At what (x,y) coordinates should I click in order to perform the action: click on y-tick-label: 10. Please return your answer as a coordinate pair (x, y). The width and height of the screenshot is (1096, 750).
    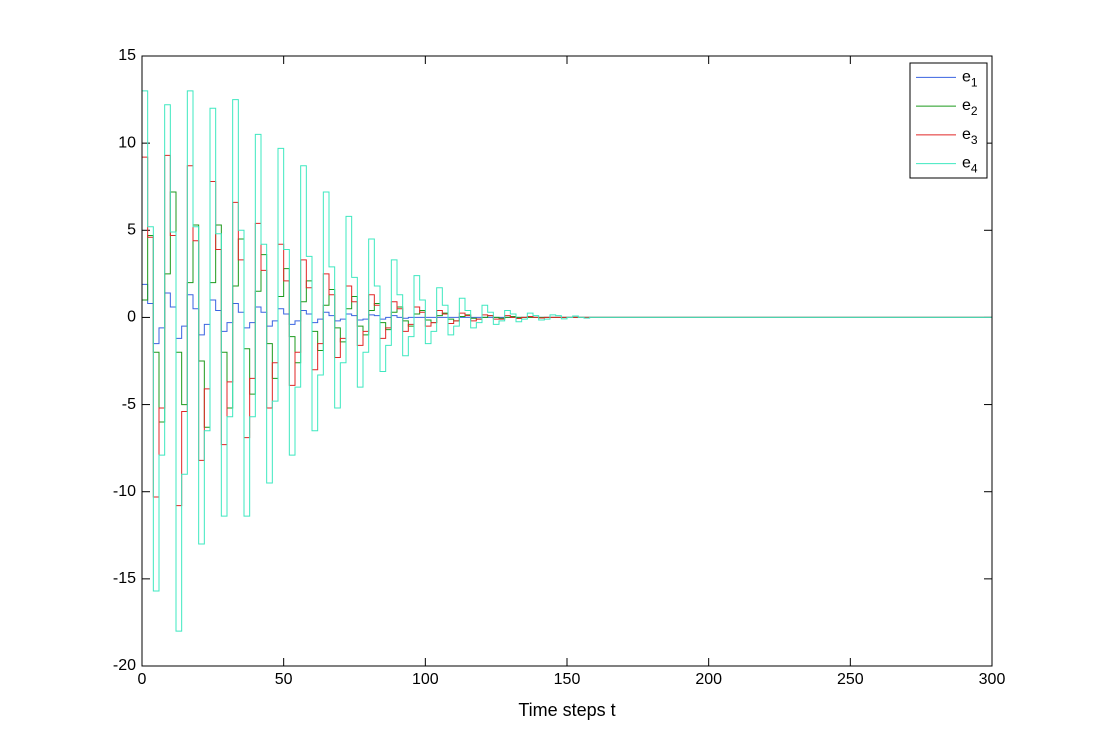
    Looking at the image, I should click on (127, 142).